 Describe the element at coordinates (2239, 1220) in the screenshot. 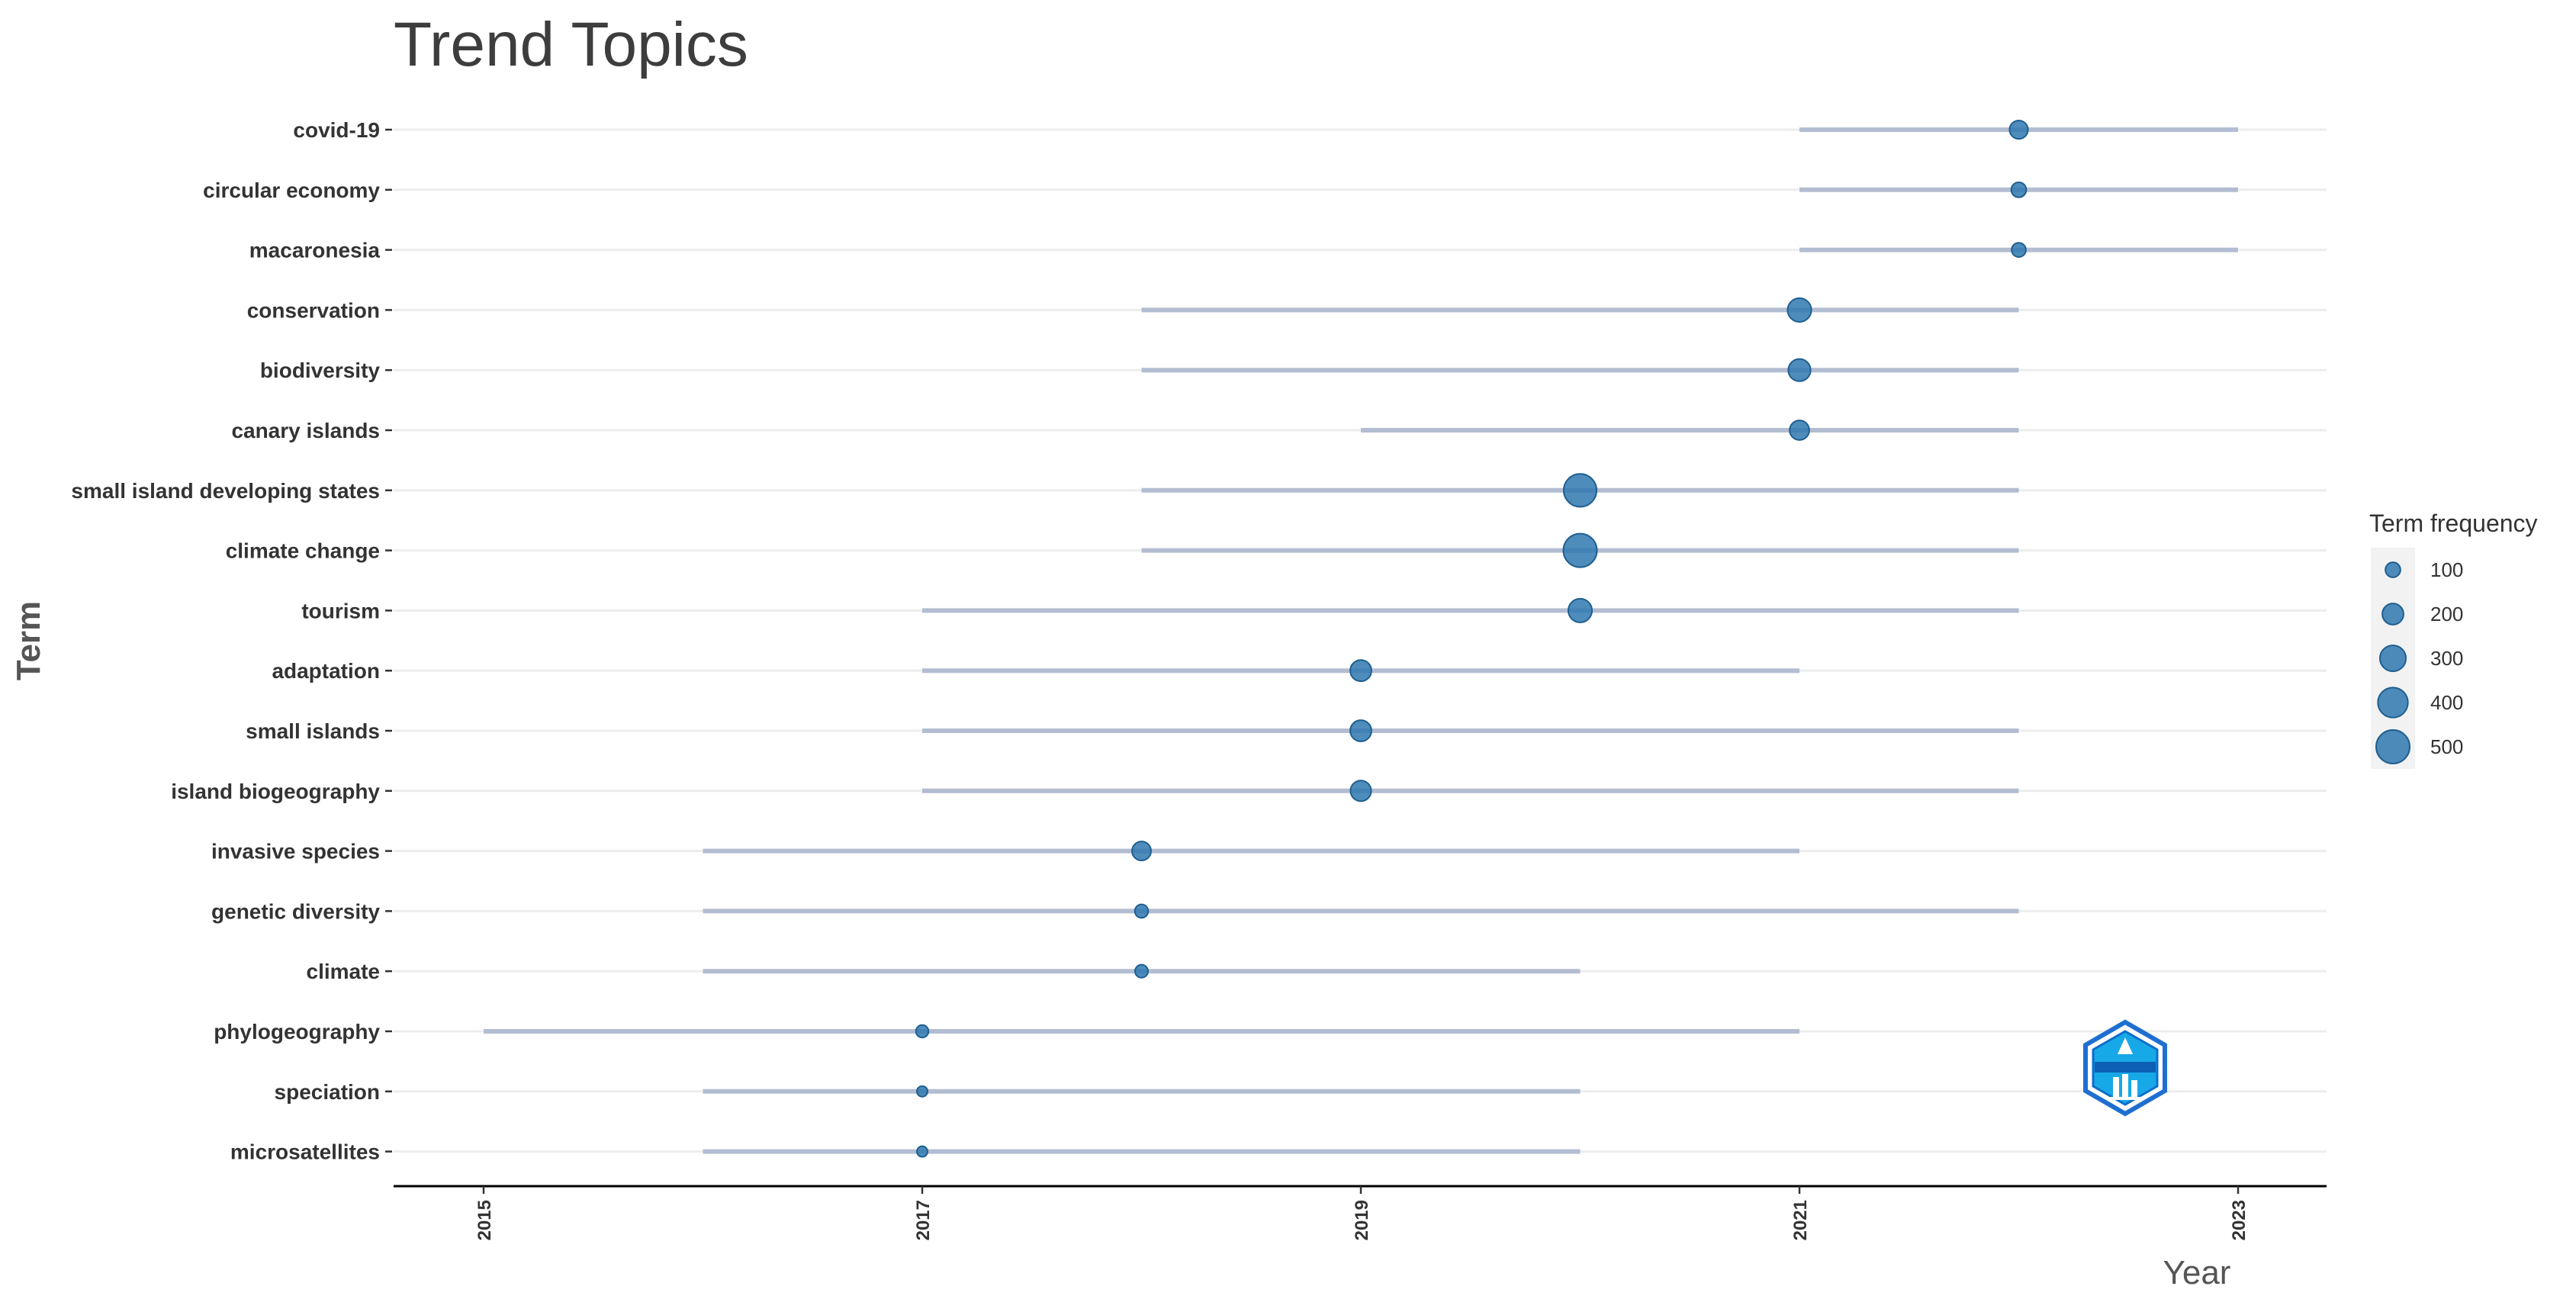

I see `x-tick-label: 2023` at that location.